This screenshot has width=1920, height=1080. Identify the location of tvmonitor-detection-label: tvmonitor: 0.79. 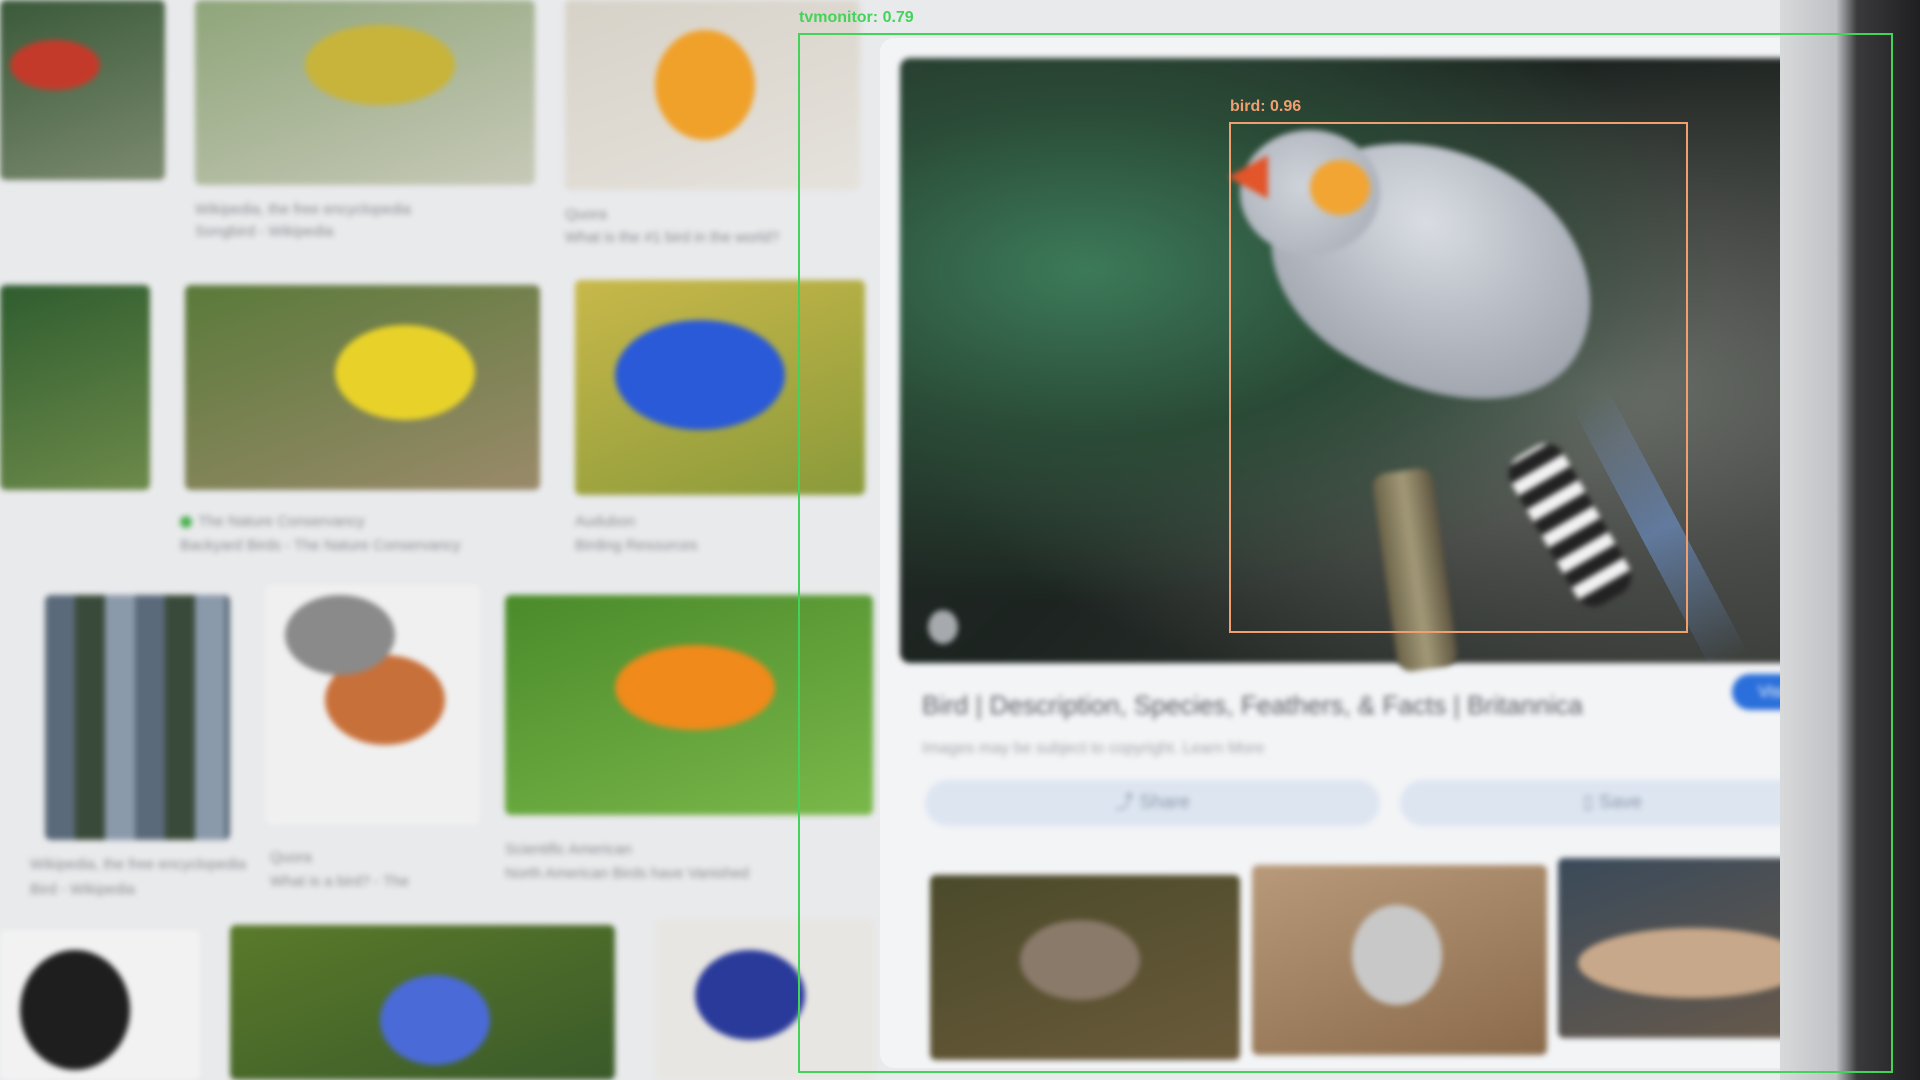
(856, 17).